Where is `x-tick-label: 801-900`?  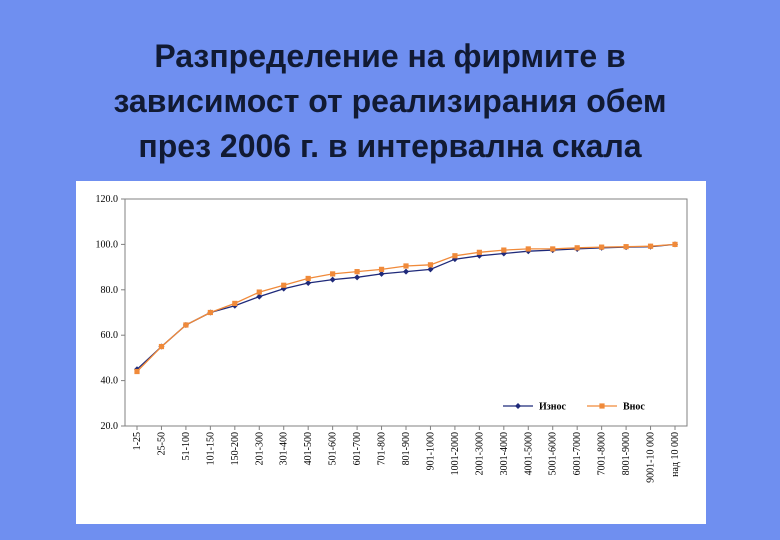
x-tick-label: 801-900 is located at coordinates (406, 448).